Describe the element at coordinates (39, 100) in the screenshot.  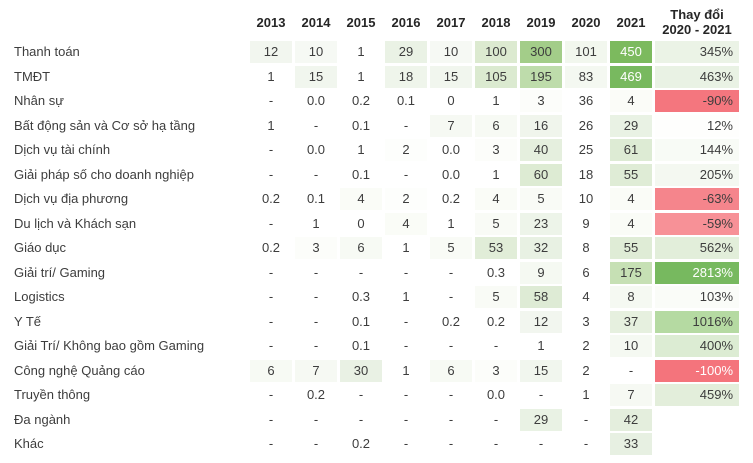
I see `row-label: Nhân sự` at that location.